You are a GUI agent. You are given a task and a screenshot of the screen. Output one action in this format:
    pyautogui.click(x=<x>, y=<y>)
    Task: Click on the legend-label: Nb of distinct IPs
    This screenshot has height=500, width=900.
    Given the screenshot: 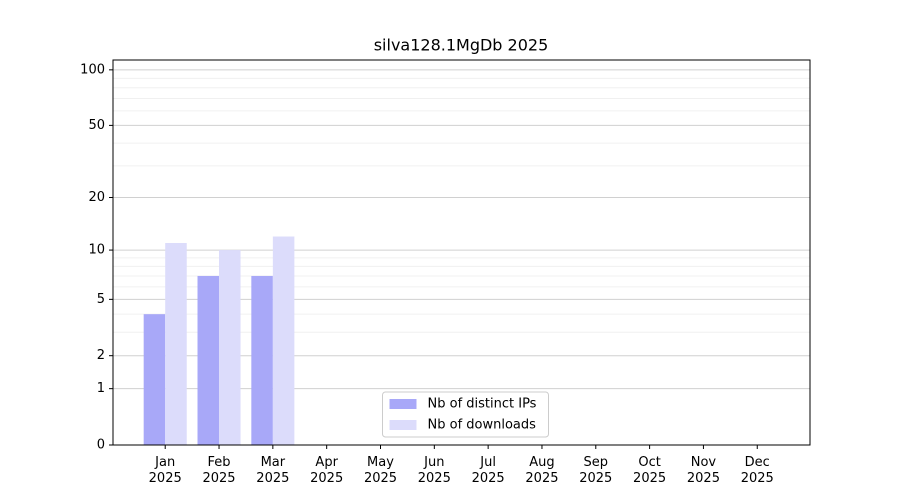 What is the action you would take?
    pyautogui.click(x=482, y=404)
    